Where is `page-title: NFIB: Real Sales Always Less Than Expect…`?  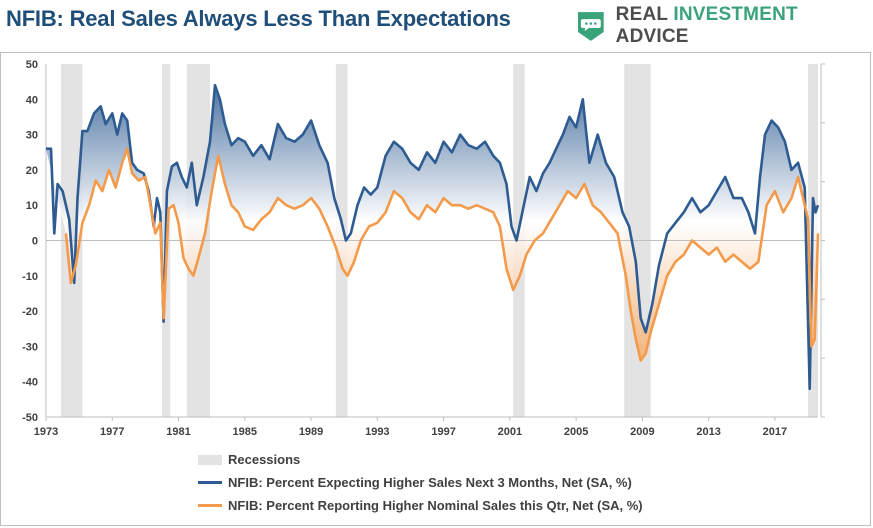
page-title: NFIB: Real Sales Always Less Than Expect… is located at coordinates (258, 18).